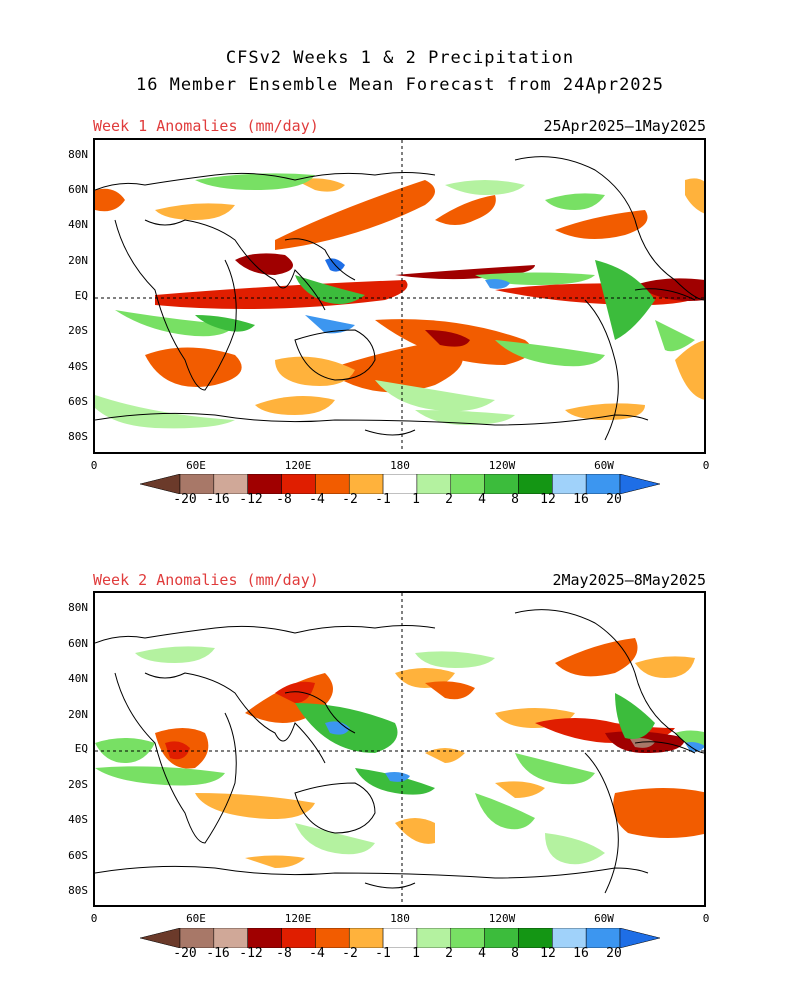  Describe the element at coordinates (78, 678) in the screenshot. I see `week2-lat-40n: 40N` at that location.